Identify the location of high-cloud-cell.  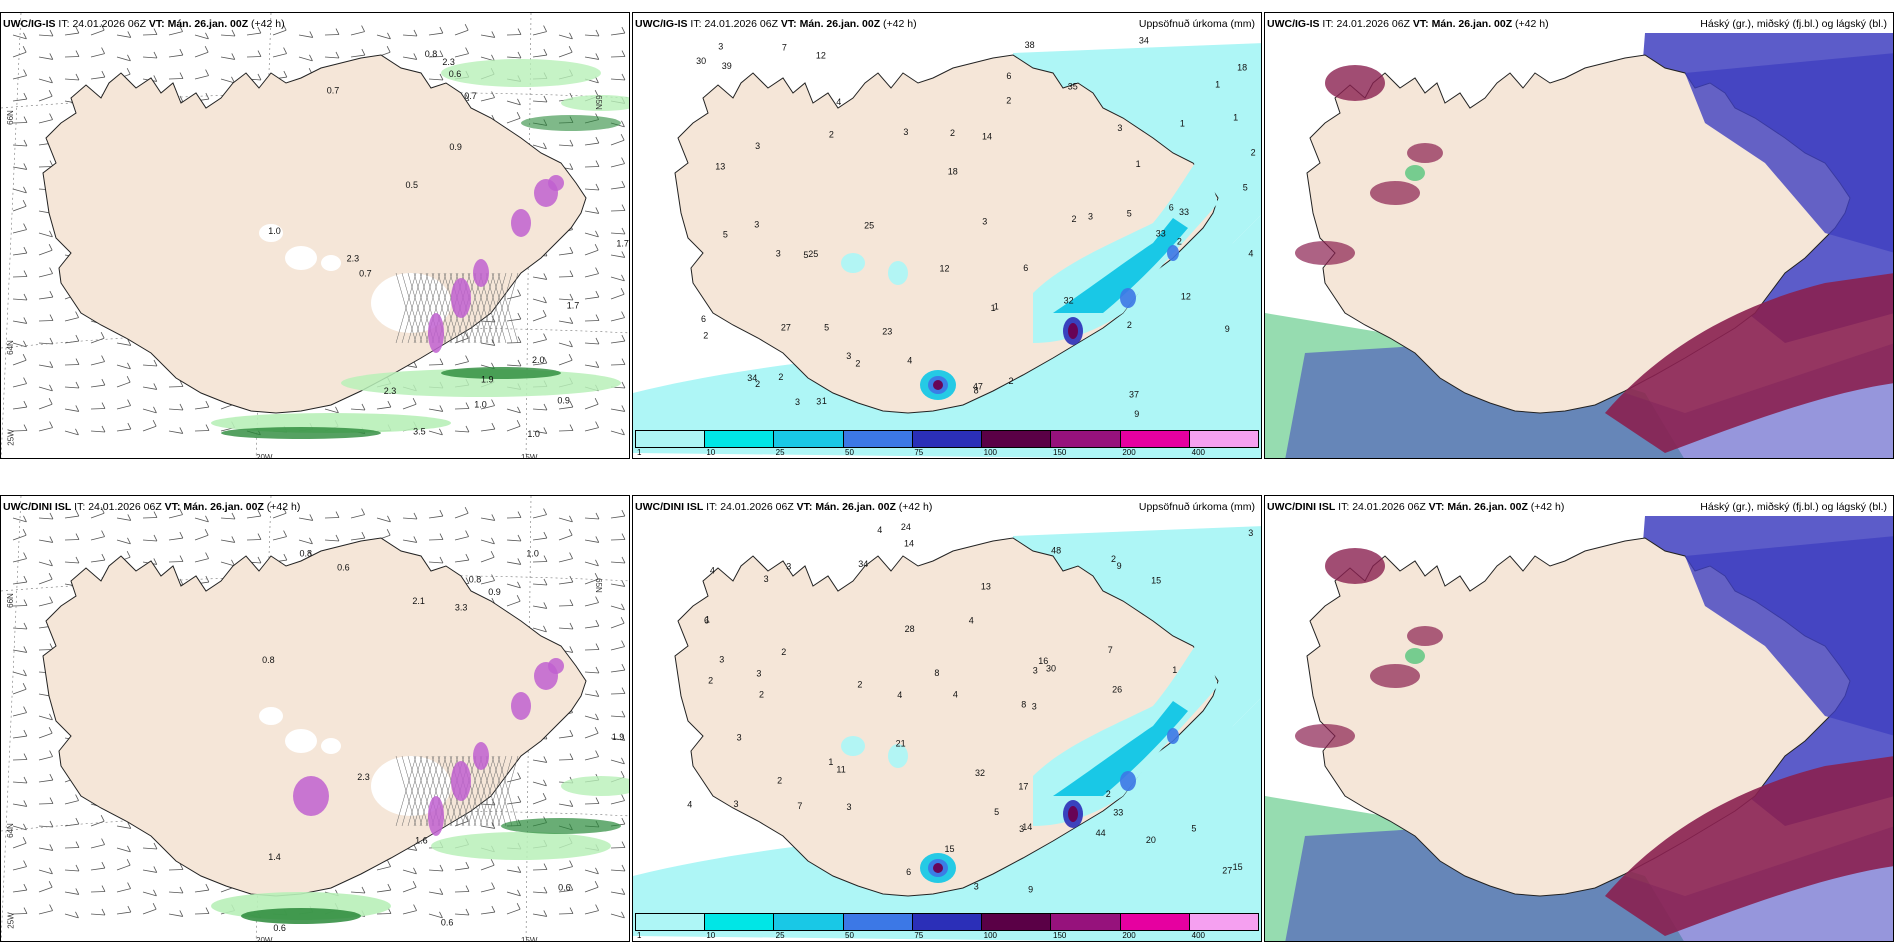
(1415, 656).